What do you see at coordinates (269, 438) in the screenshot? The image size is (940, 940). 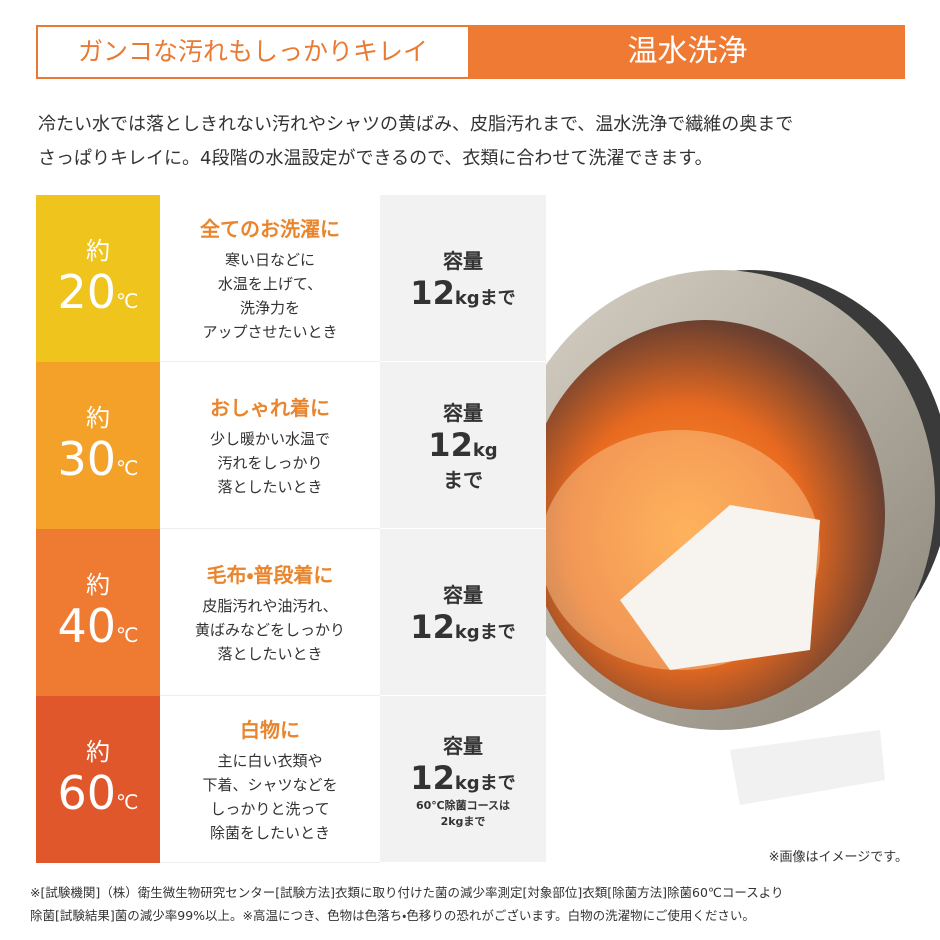 I see `desc-line: 少し暖かい水温で` at bounding box center [269, 438].